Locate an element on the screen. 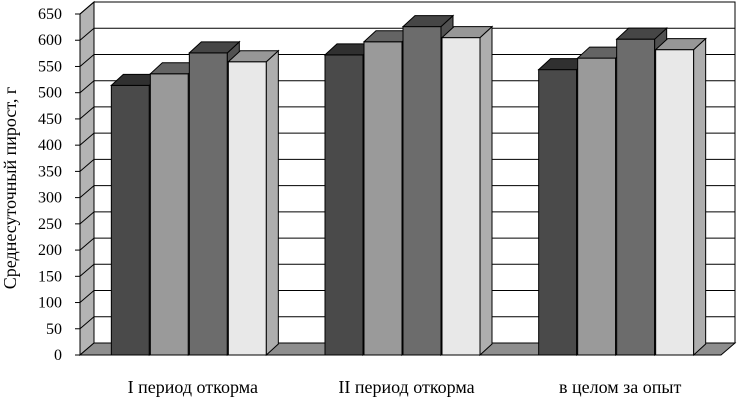 The image size is (739, 402). y-tick-label: 350 is located at coordinates (50, 171).